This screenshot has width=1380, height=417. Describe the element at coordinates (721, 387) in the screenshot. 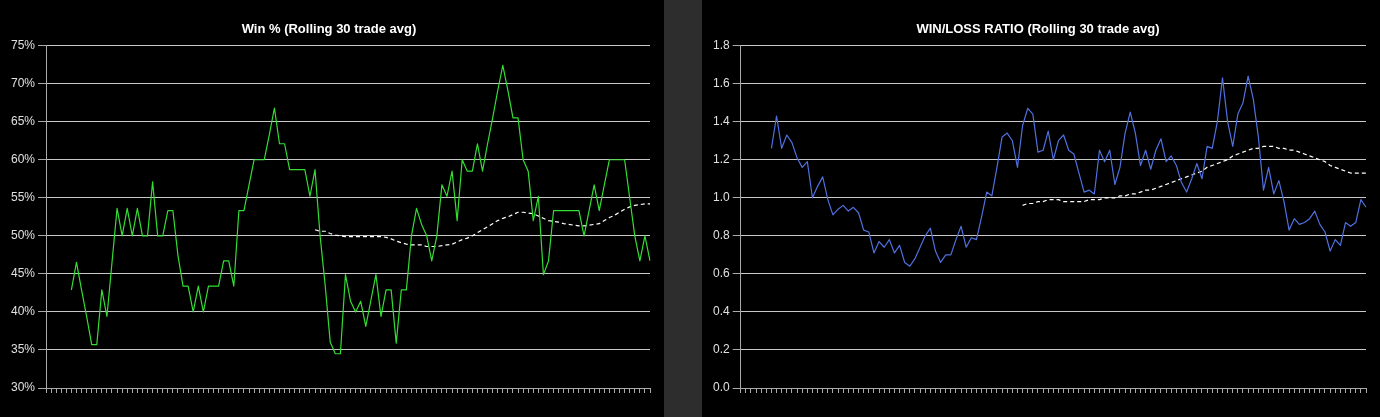

I see `y-tick-label: 0.0` at that location.